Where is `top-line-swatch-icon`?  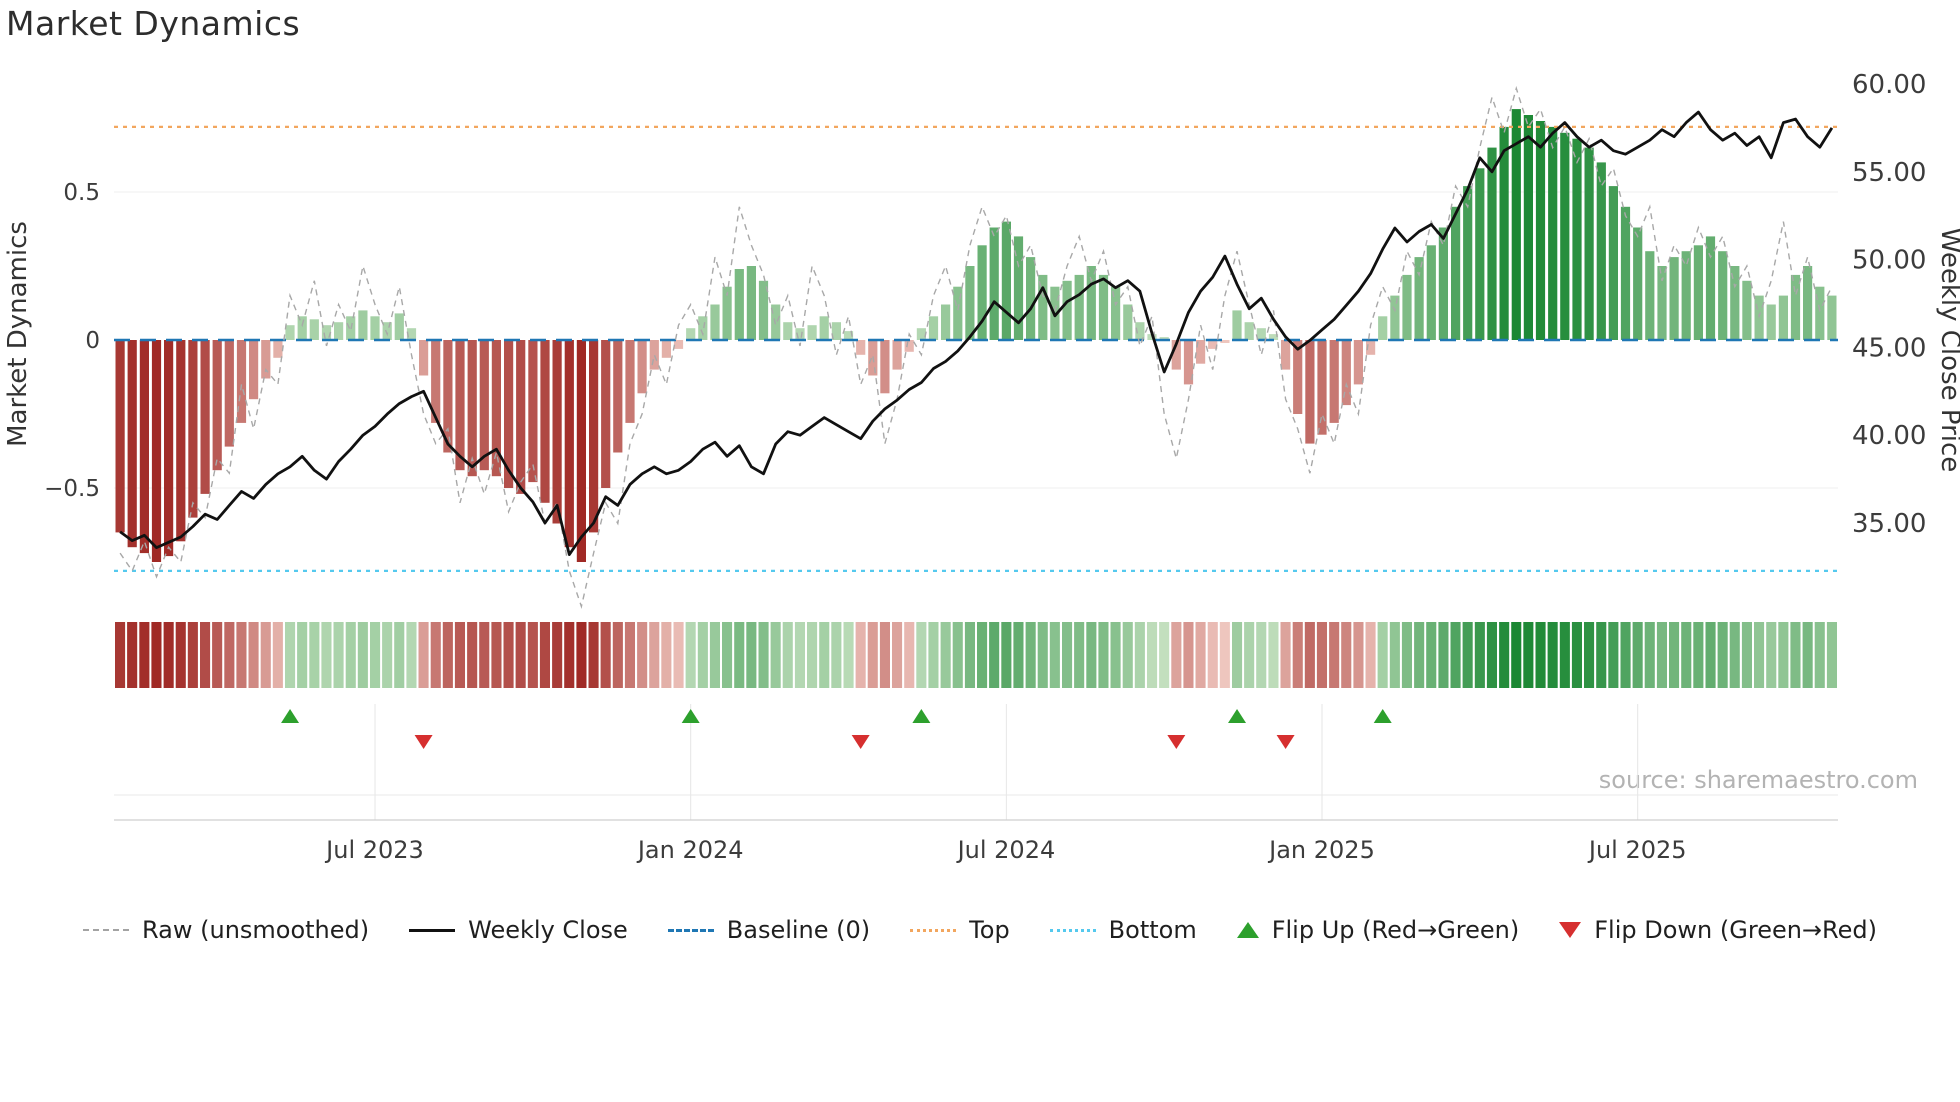 top-line-swatch-icon is located at coordinates (933, 930).